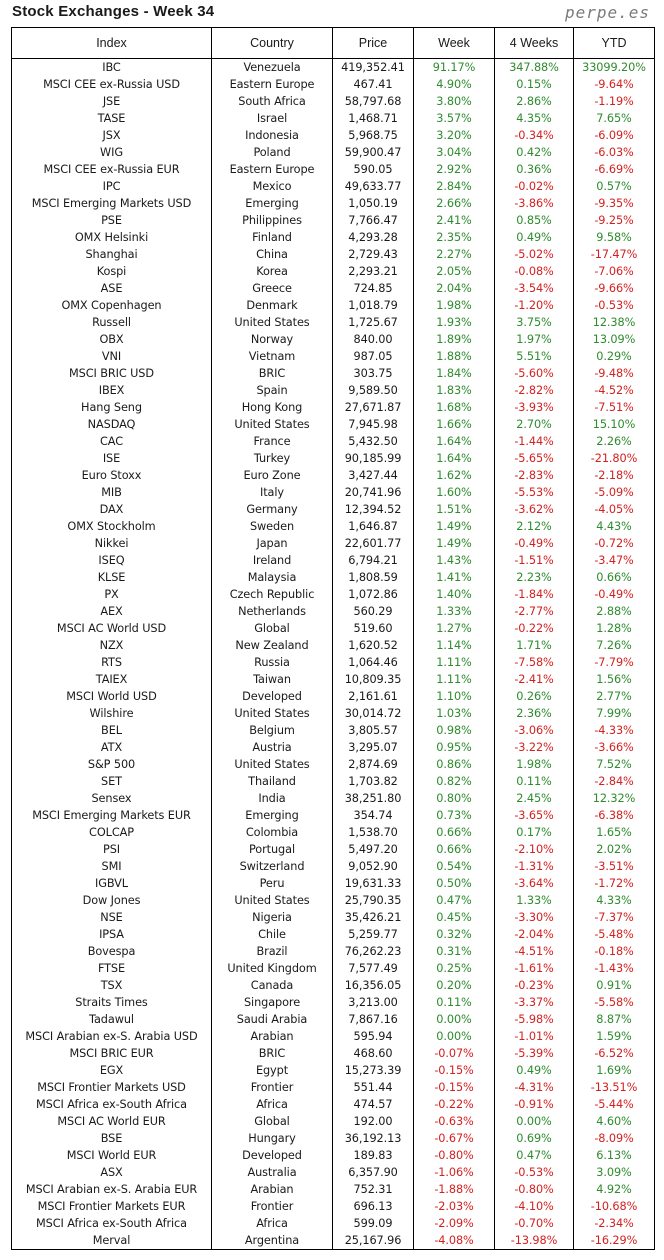 This screenshot has height=1260, width=664. I want to click on four-week-change-cell: -3.64%, so click(534, 883).